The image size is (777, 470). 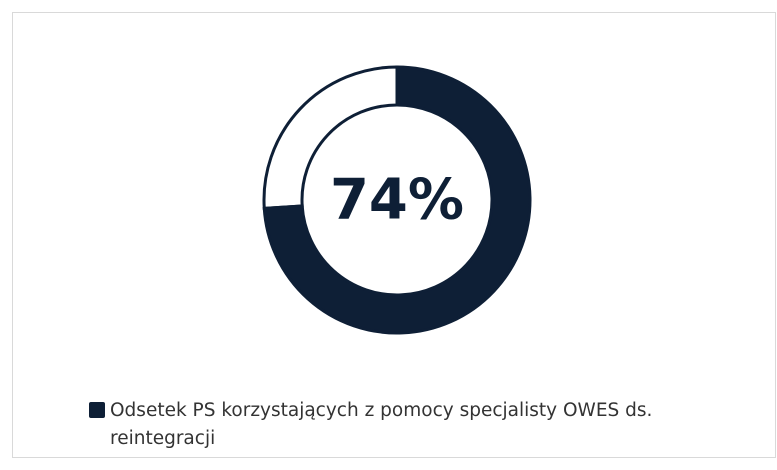 I want to click on center-label: 74%, so click(x=397, y=200).